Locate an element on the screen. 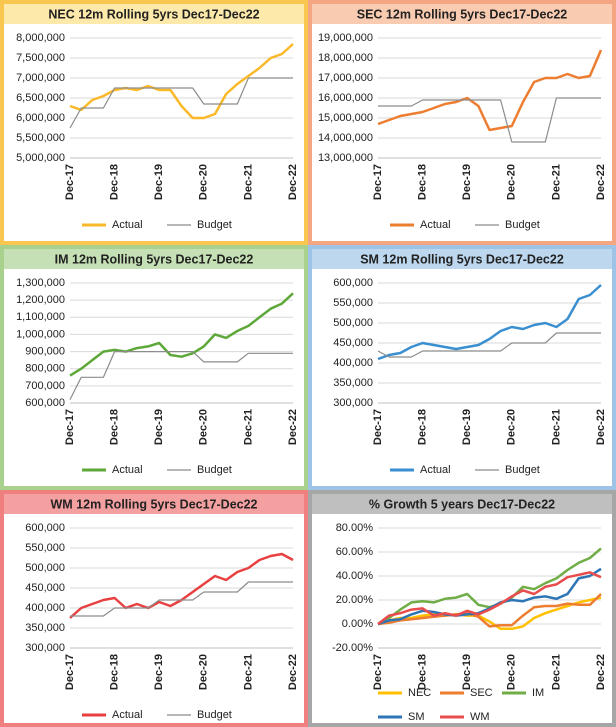  y-tick-label: 19,000,000 is located at coordinates (345, 38).